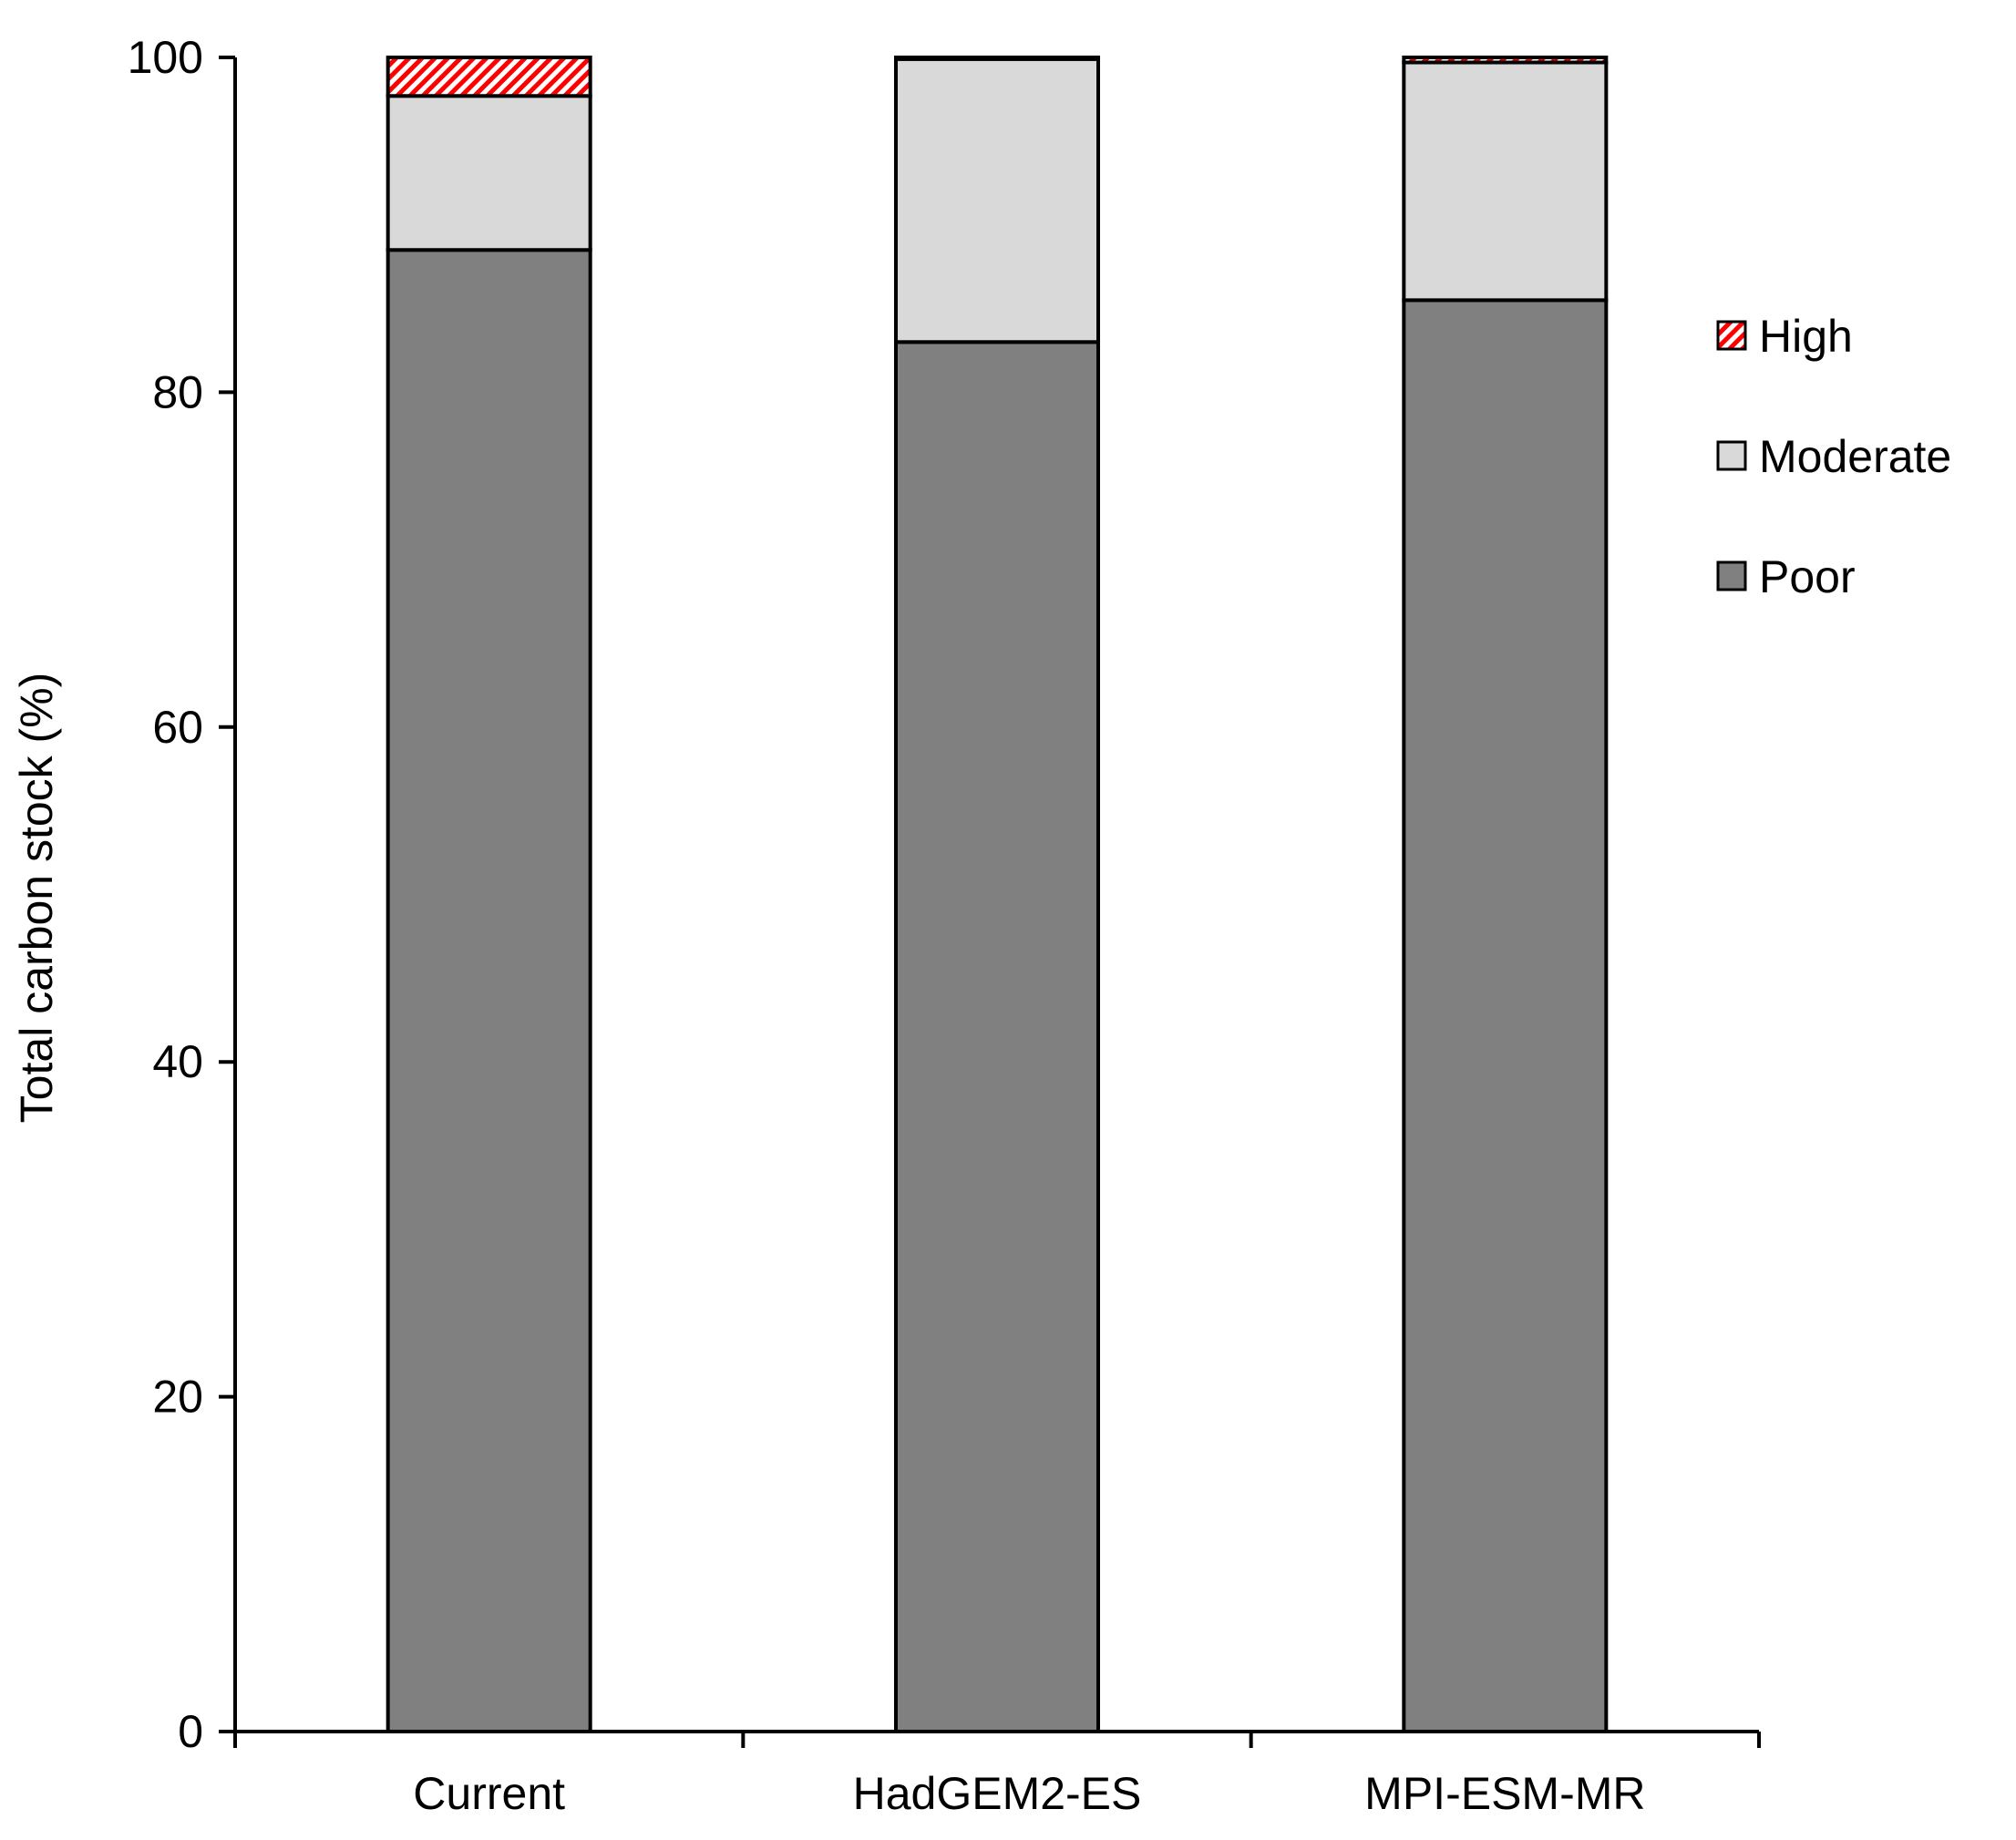 The height and width of the screenshot is (1840, 2016). I want to click on y-tick-label: 20, so click(177, 1397).